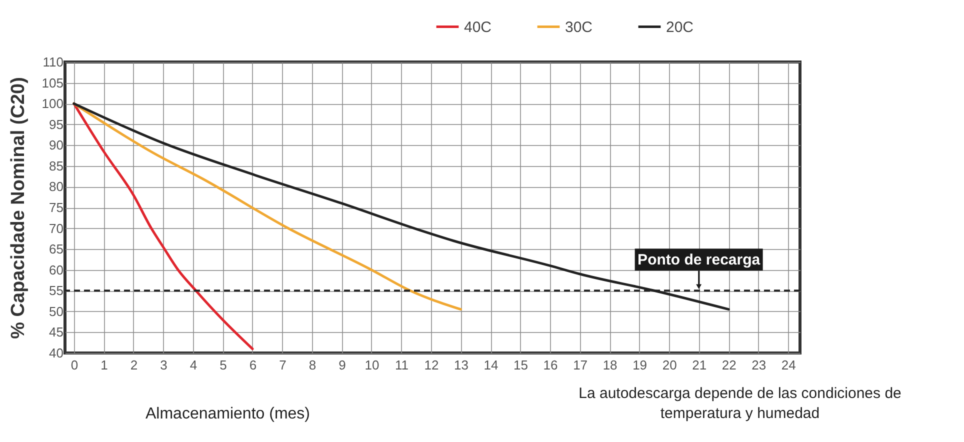 This screenshot has width=964, height=442. Describe the element at coordinates (56, 290) in the screenshot. I see `y-tick-label: 55` at that location.